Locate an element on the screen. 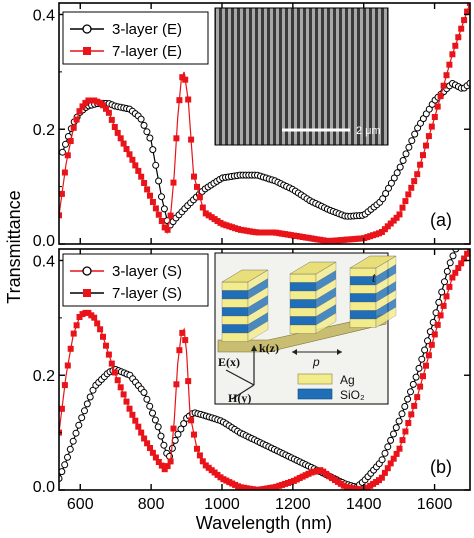 This screenshot has width=474, height=538. panel-a-y-tick-label: 0.4 is located at coordinates (44, 15).